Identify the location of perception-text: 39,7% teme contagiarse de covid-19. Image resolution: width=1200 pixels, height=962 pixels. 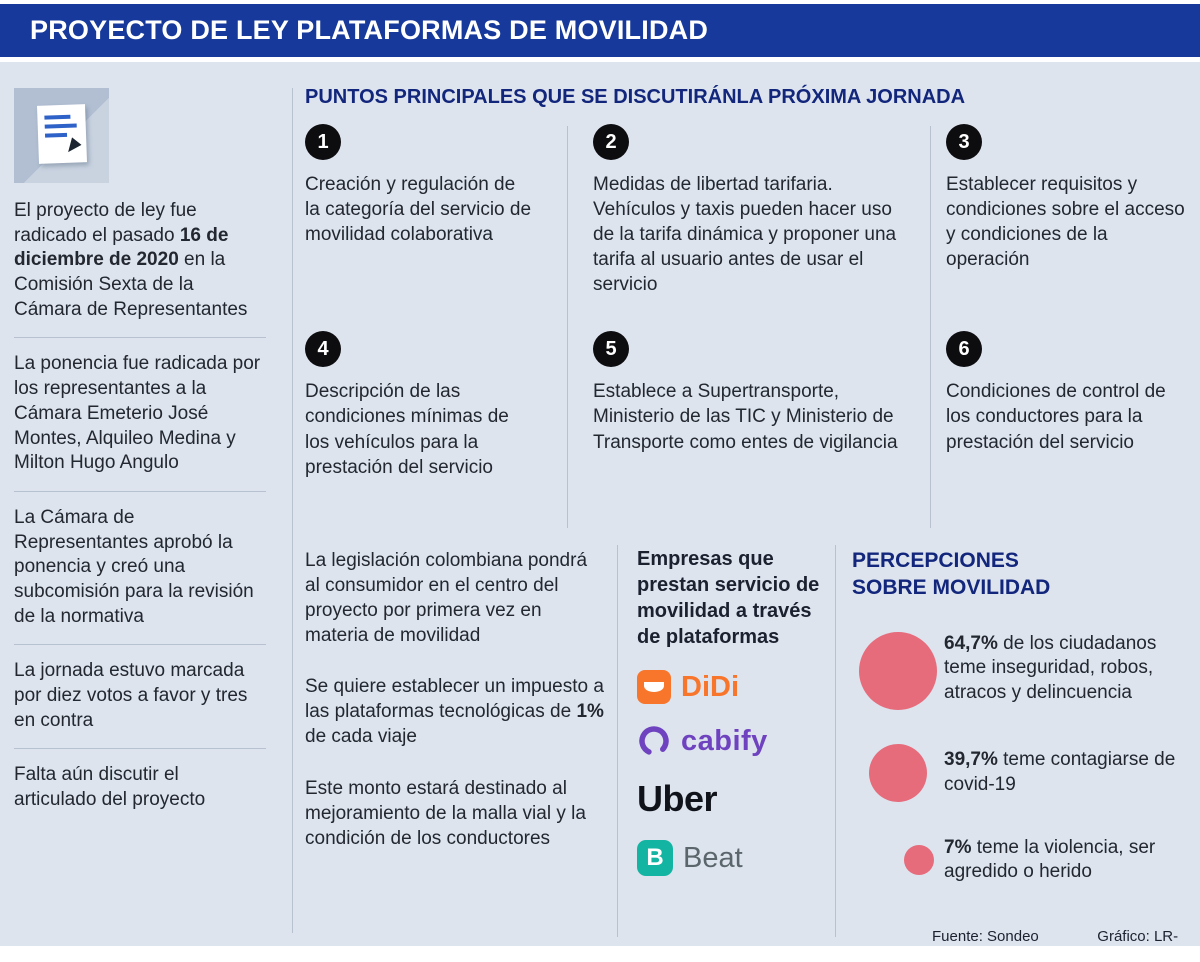
(1065, 772).